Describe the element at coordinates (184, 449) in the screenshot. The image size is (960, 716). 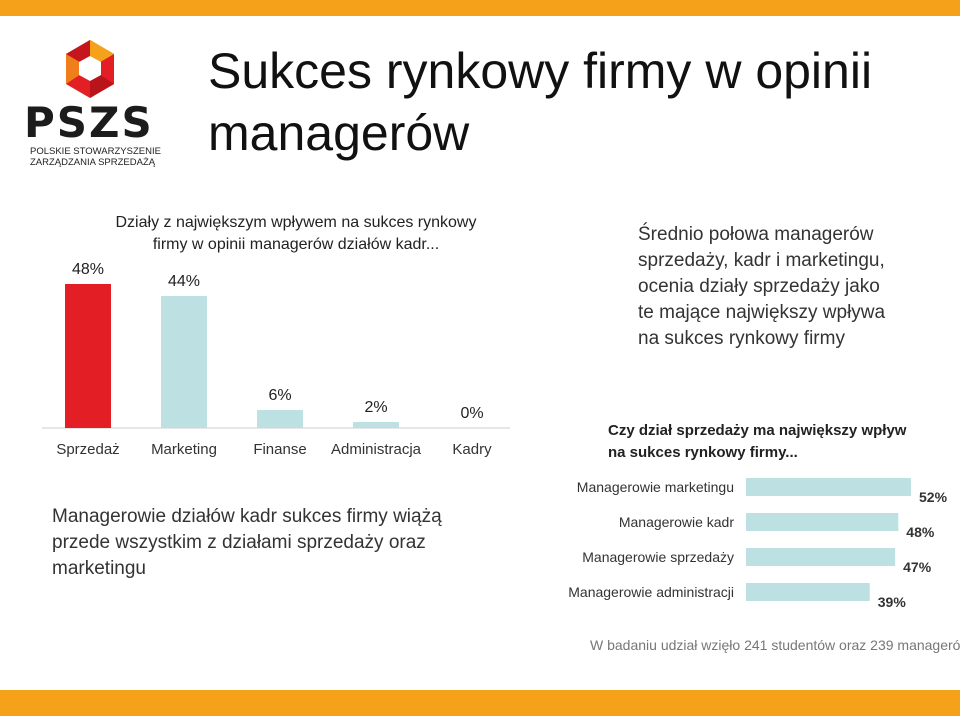
I see `category-label: Marketing` at that location.